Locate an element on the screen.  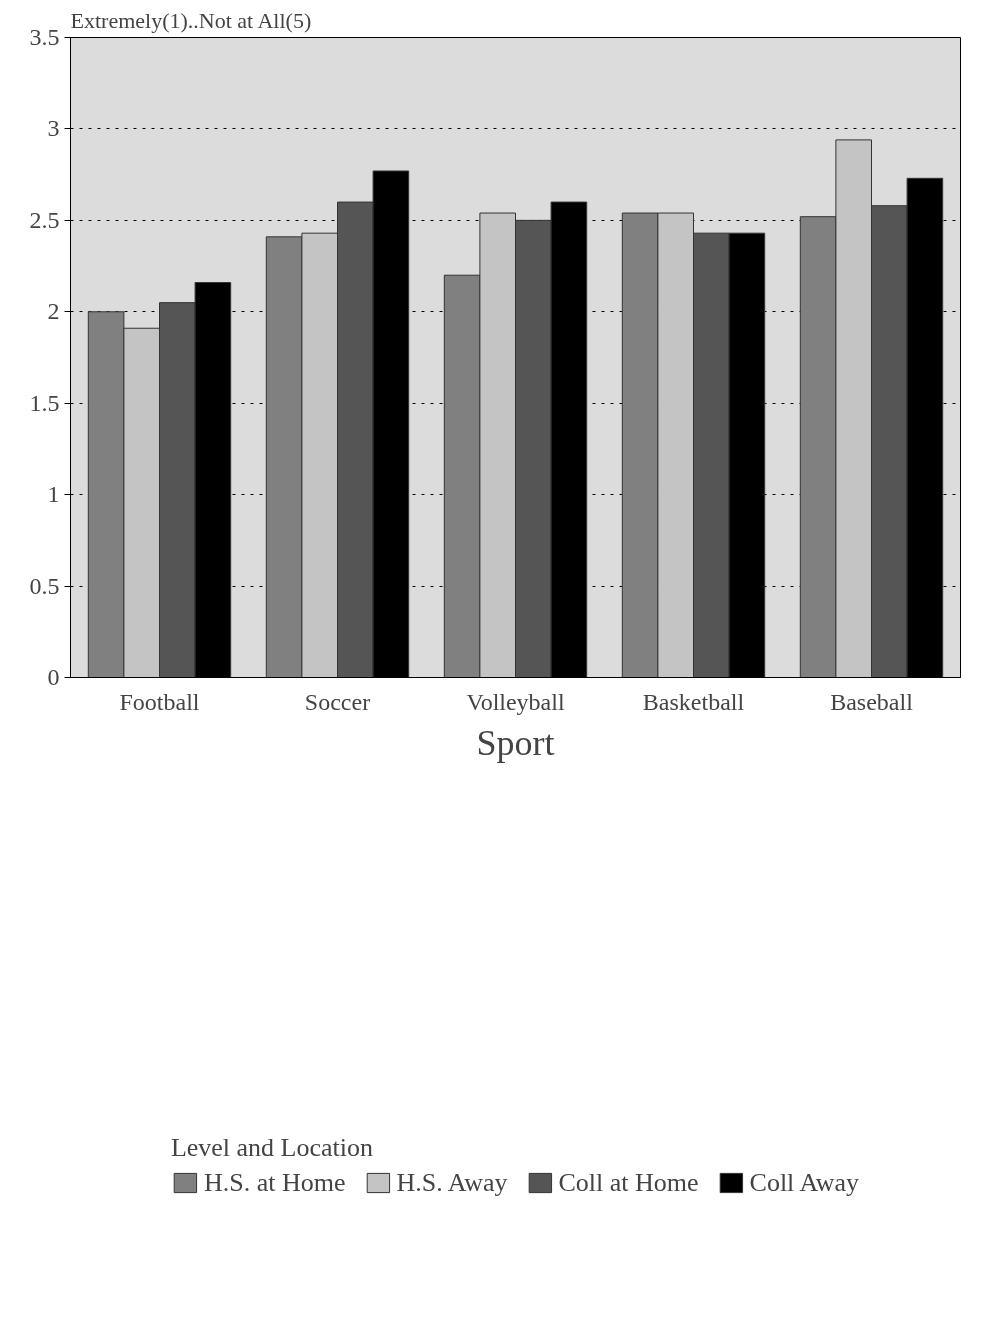
y-tick-label: 0.5 is located at coordinates (44, 585).